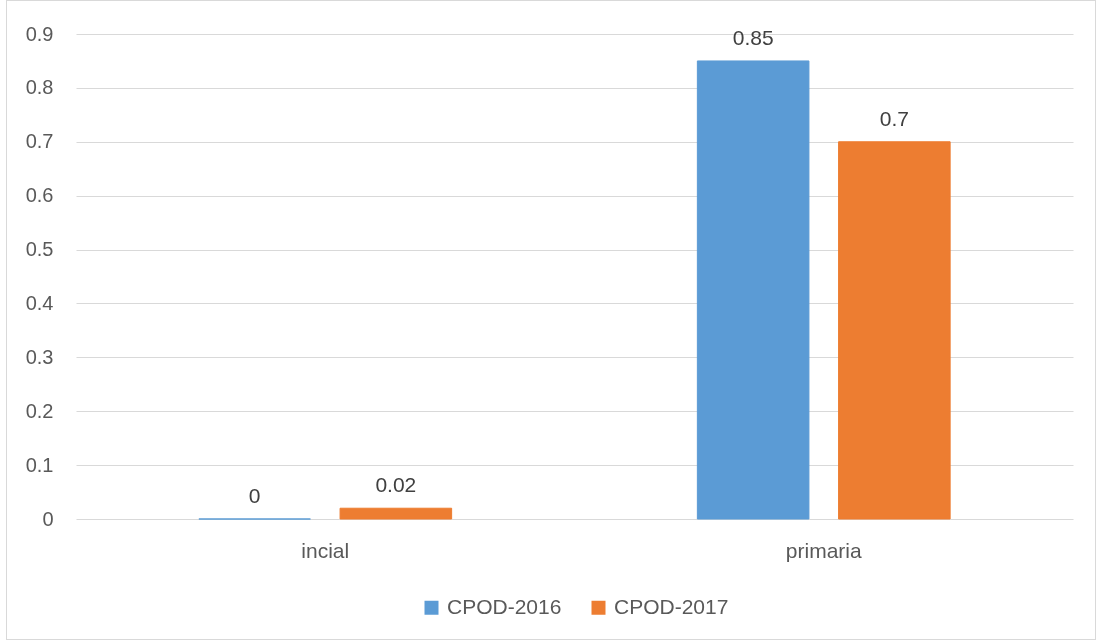 The width and height of the screenshot is (1101, 640). Describe the element at coordinates (39, 302) in the screenshot. I see `y-tick-label: 0.4` at that location.